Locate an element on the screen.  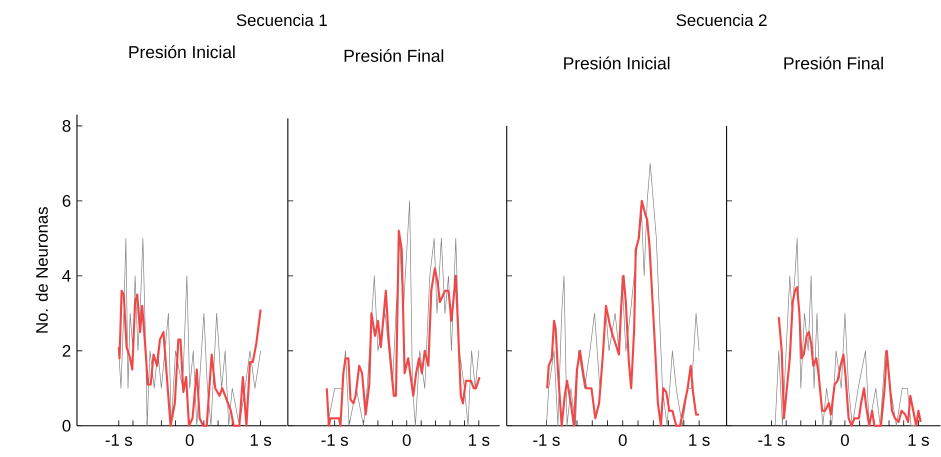
y-tick-label: 0 is located at coordinates (66, 426).